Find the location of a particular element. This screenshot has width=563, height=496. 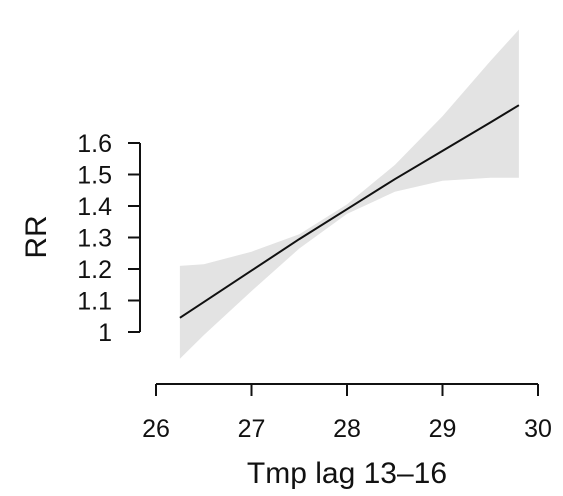

y-tick-label: 1.6 is located at coordinates (94, 144).